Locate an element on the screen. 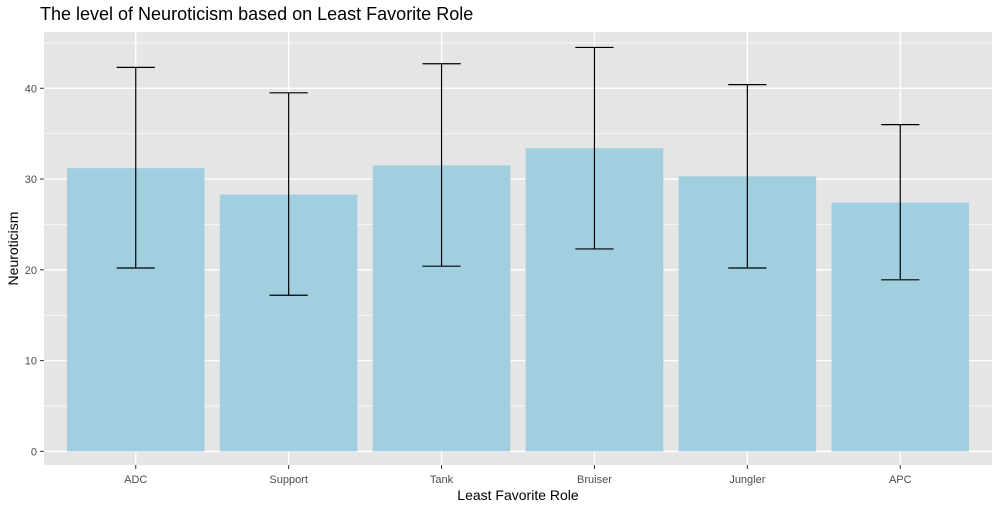  errorbar-jungler is located at coordinates (747, 176).